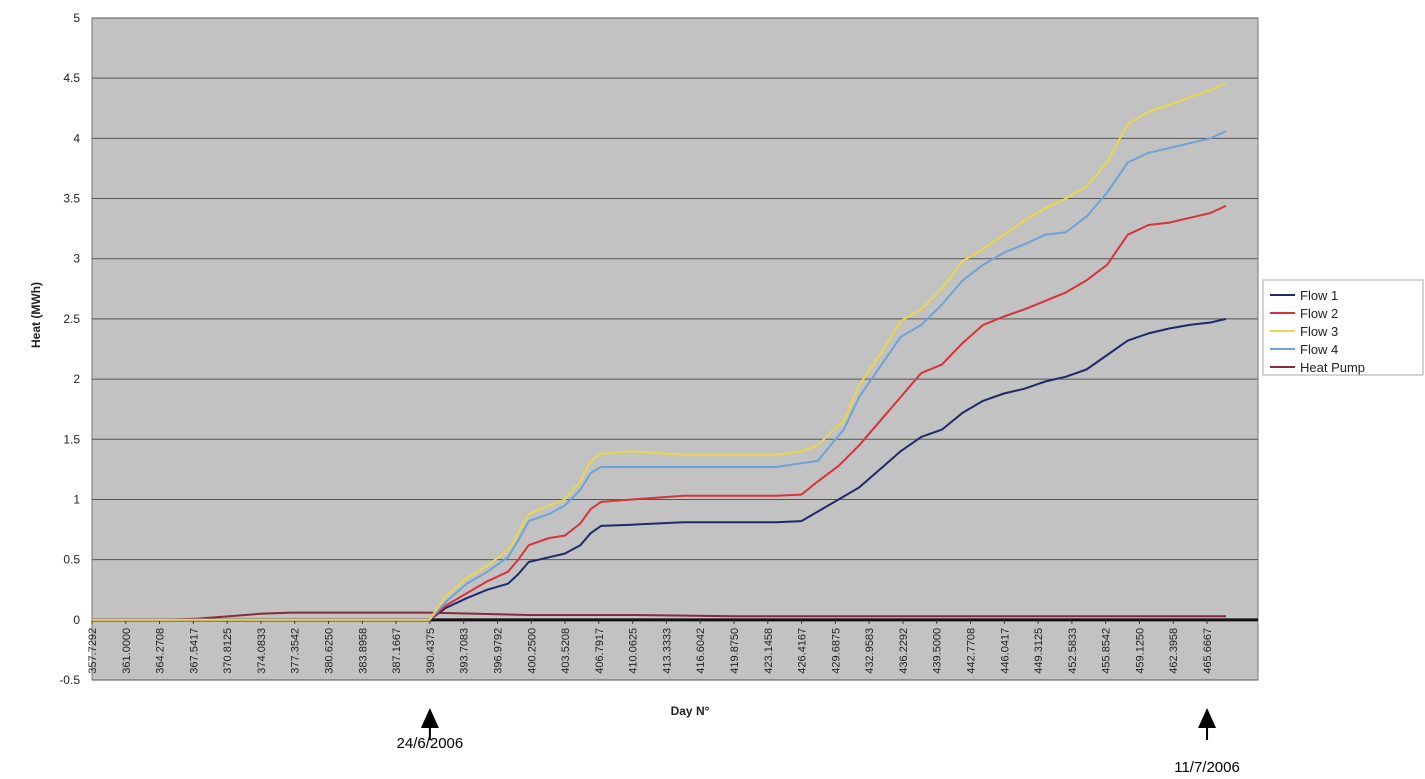  What do you see at coordinates (430, 743) in the screenshot?
I see `annotation-label: 24/6/2006` at bounding box center [430, 743].